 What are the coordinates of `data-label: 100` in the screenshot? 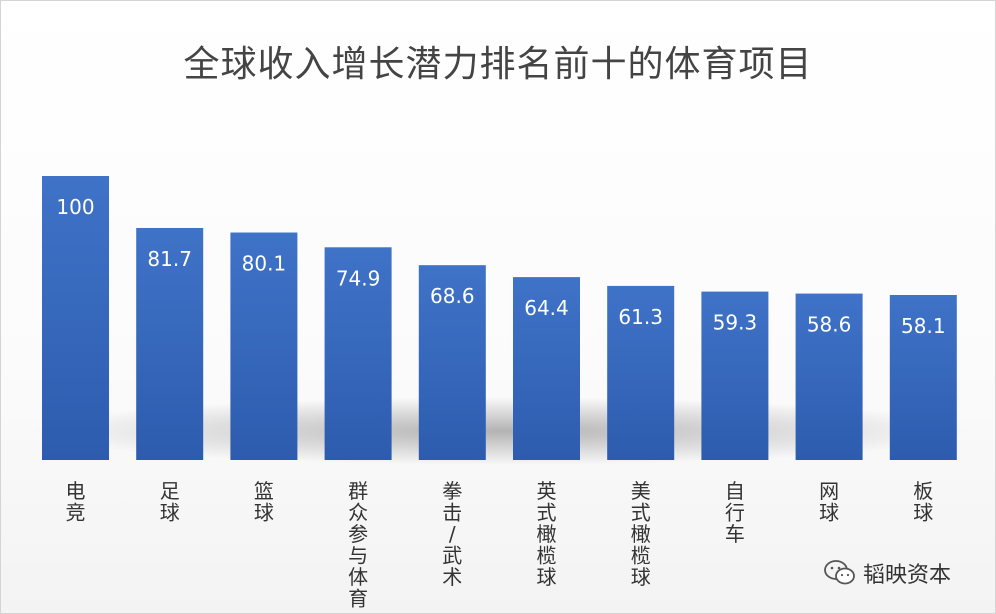 It's located at (75, 207).